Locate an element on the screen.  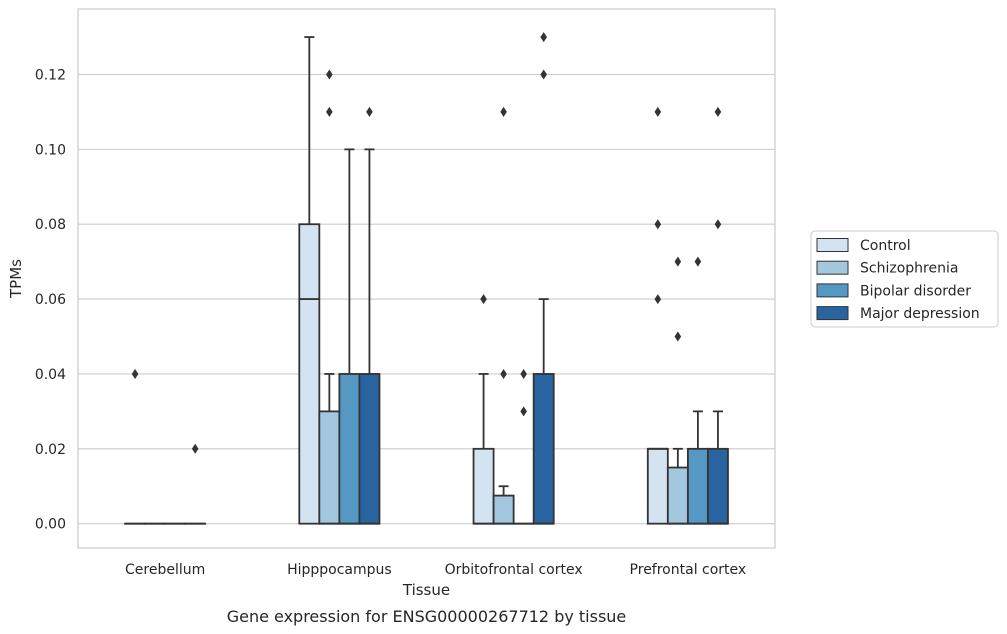
legend-label: Control is located at coordinates (885, 246).